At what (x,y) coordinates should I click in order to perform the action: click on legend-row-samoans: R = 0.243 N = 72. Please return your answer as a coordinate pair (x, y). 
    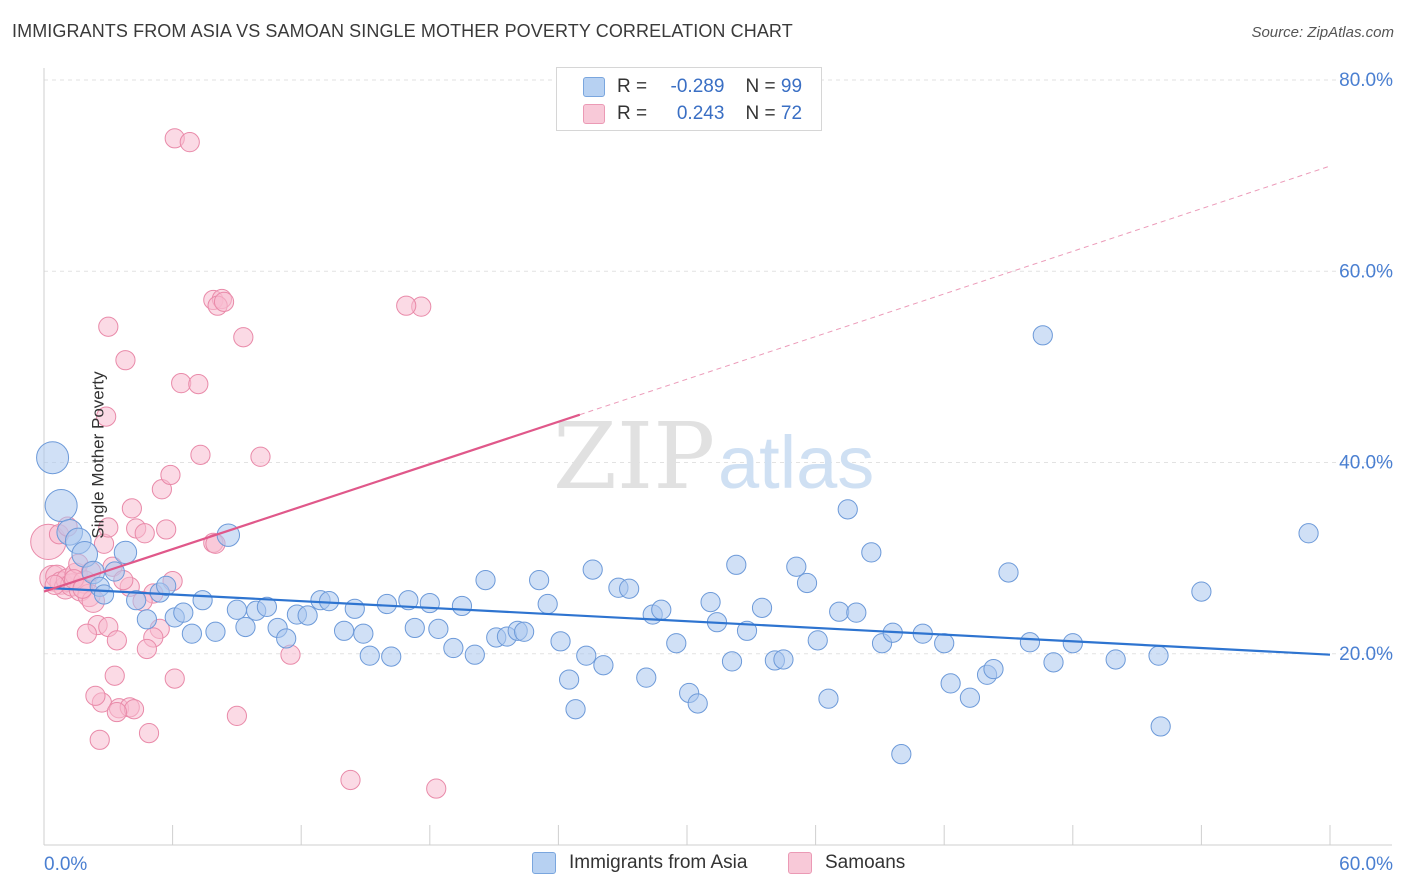
    Looking at the image, I should click on (692, 114).